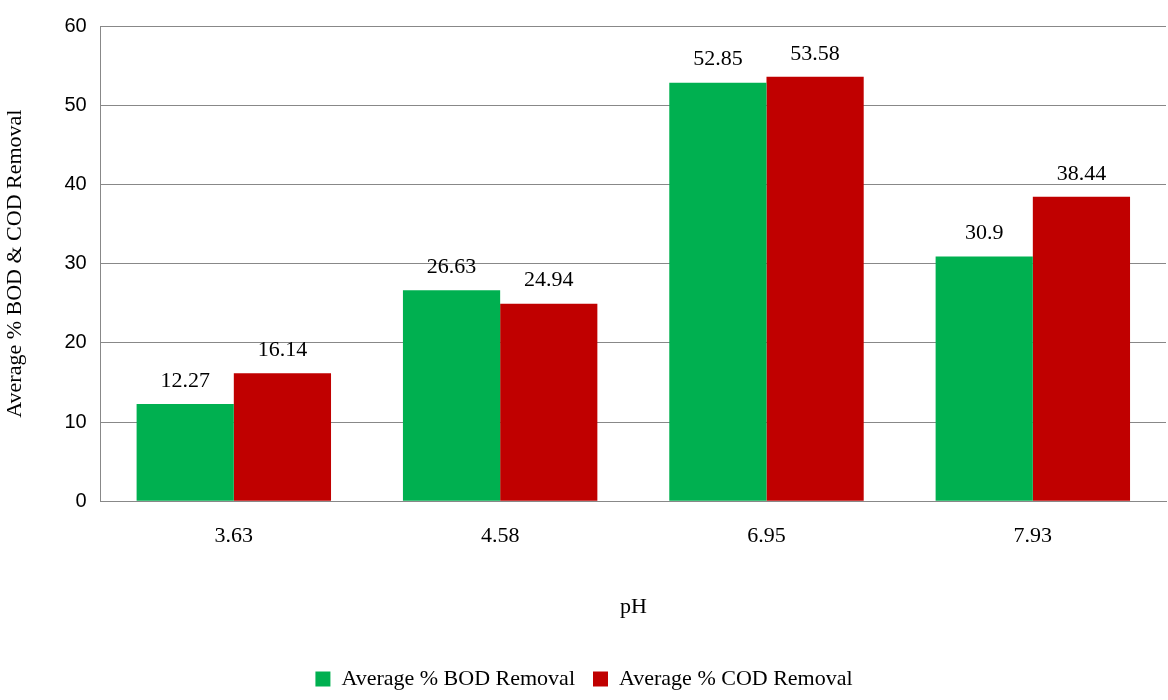  Describe the element at coordinates (75, 182) in the screenshot. I see `y-tick-label: 40` at that location.